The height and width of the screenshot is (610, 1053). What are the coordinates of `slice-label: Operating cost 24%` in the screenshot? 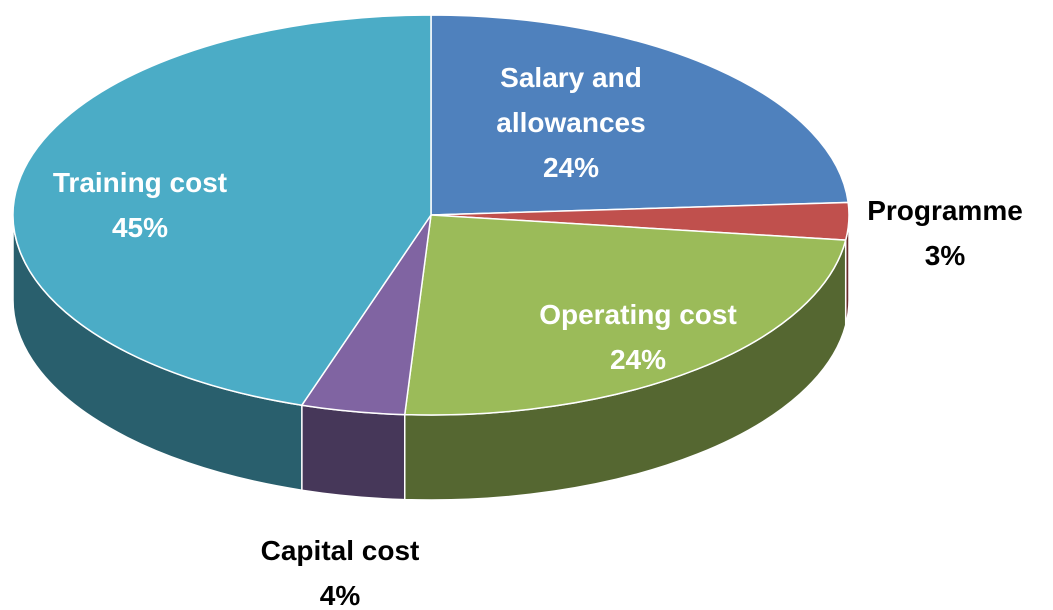 It's located at (638, 337).